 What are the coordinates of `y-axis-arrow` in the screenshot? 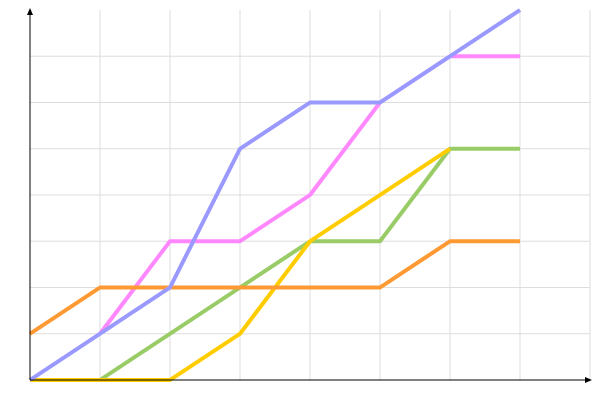 It's located at (30, 11).